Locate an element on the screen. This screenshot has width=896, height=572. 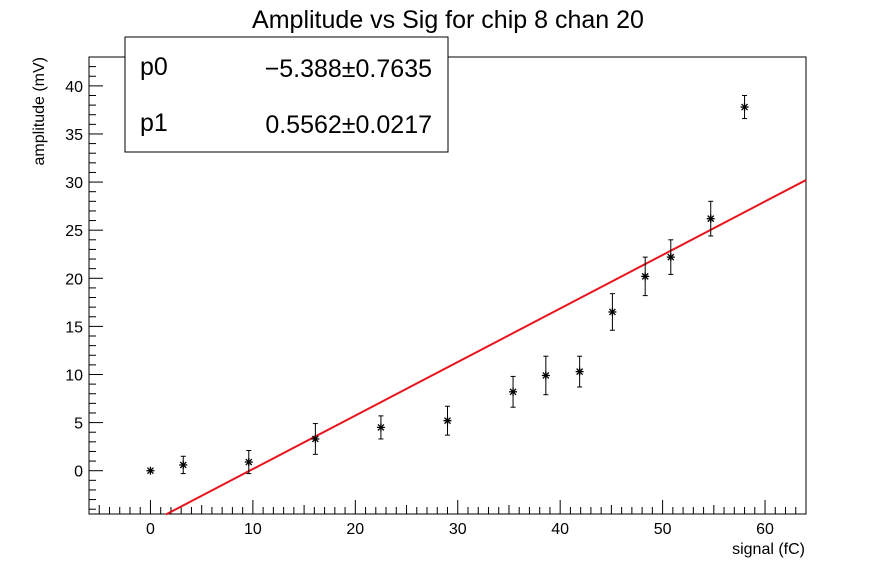
y-tick-label: 20 is located at coordinates (74, 279).